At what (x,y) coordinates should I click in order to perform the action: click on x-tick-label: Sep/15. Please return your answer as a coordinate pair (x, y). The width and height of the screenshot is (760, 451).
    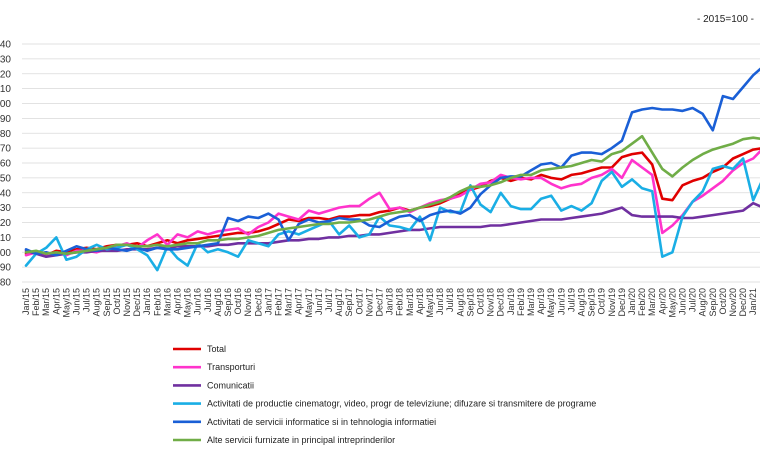
    Looking at the image, I should click on (107, 302).